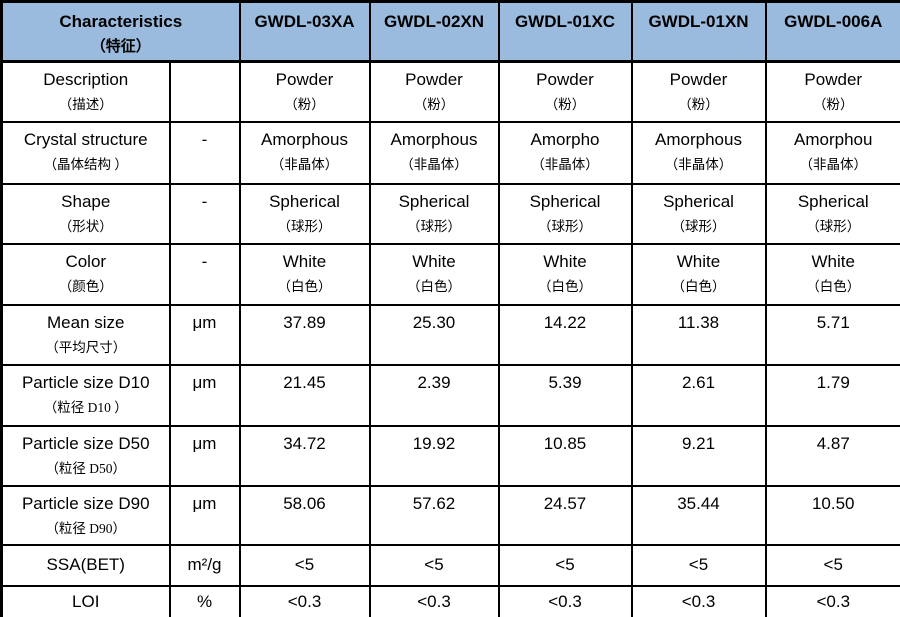 This screenshot has height=617, width=900. What do you see at coordinates (304, 21) in the screenshot?
I see `product-name: GWDL-03XA` at bounding box center [304, 21].